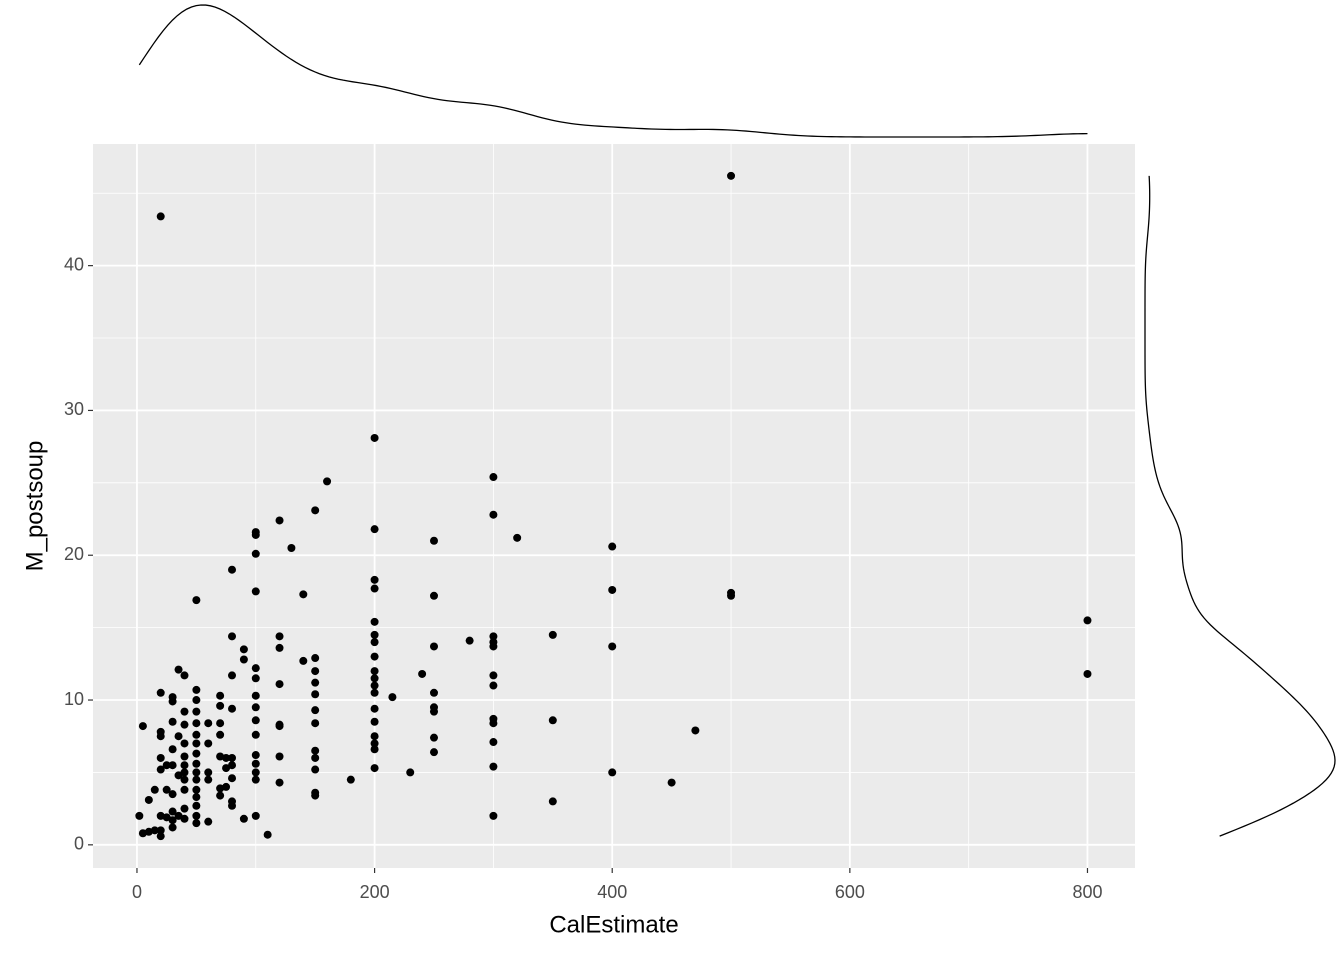 This screenshot has width=1344, height=960. What do you see at coordinates (613, 924) in the screenshot?
I see `x-axis-title: CalEstimate` at bounding box center [613, 924].